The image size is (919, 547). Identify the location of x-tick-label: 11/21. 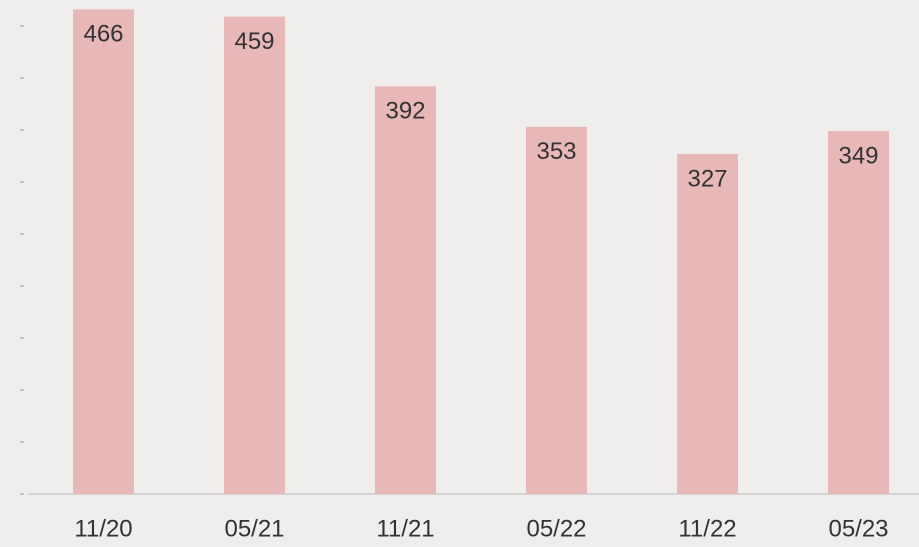
(405, 528).